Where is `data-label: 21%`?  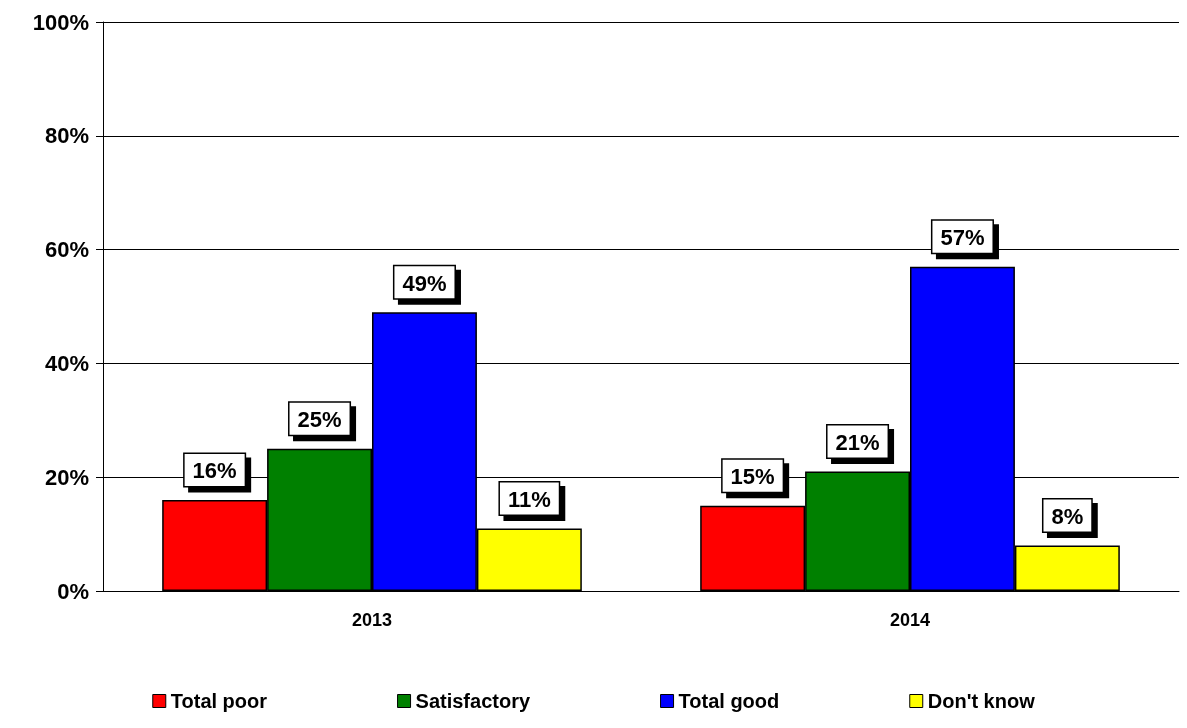 data-label: 21% is located at coordinates (857, 443).